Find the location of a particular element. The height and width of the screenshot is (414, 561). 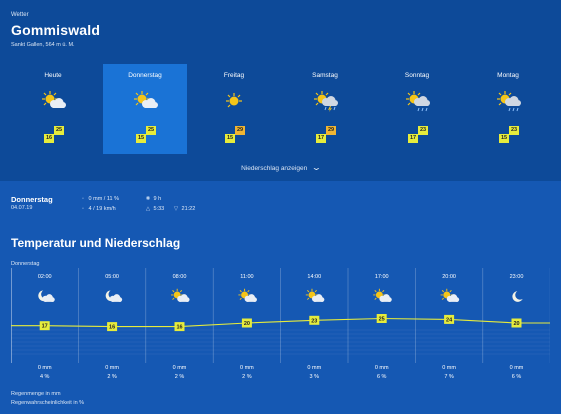

sunset-icon: ▽ is located at coordinates (176, 209).